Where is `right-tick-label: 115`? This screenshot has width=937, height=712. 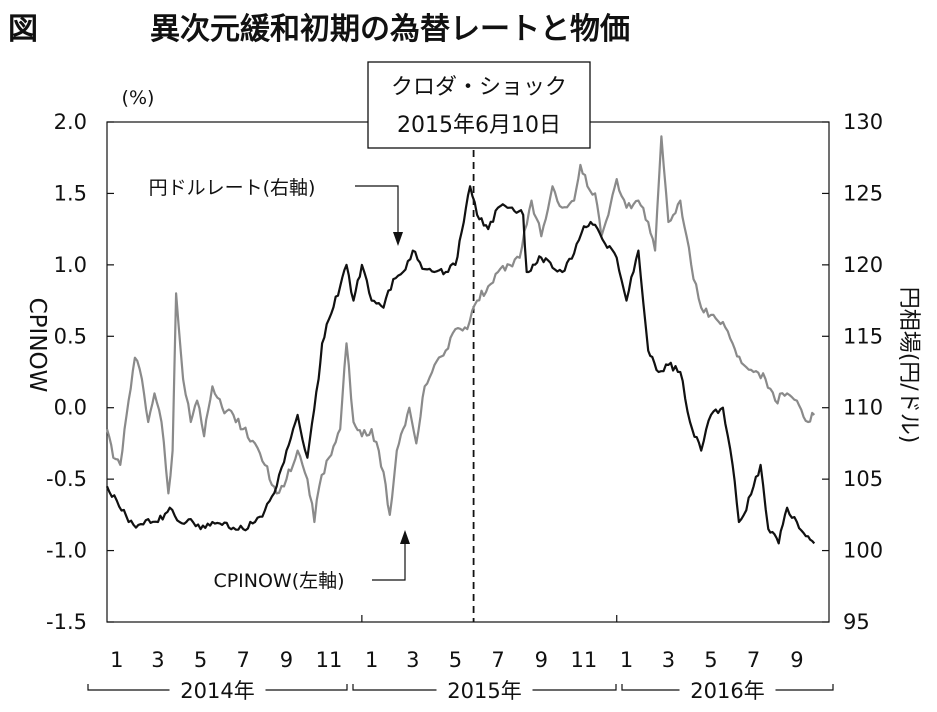 right-tick-label: 115 is located at coordinates (863, 336).